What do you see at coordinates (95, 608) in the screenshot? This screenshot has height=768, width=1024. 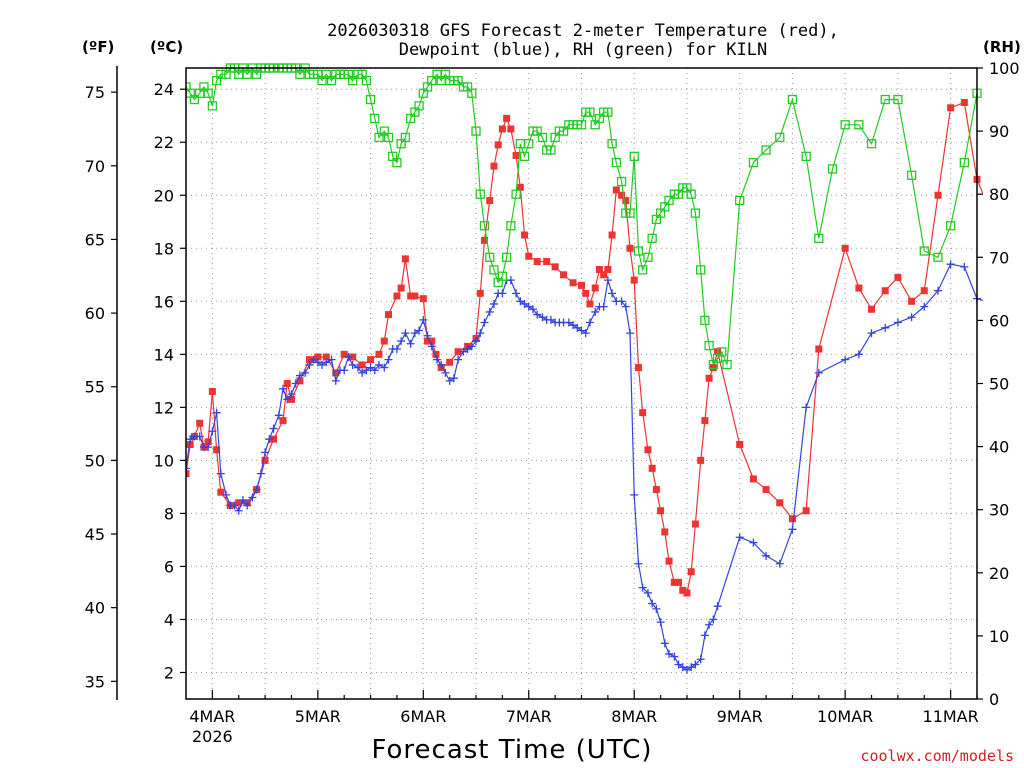 I see `fahrenheit-tick-label: 40` at bounding box center [95, 608].